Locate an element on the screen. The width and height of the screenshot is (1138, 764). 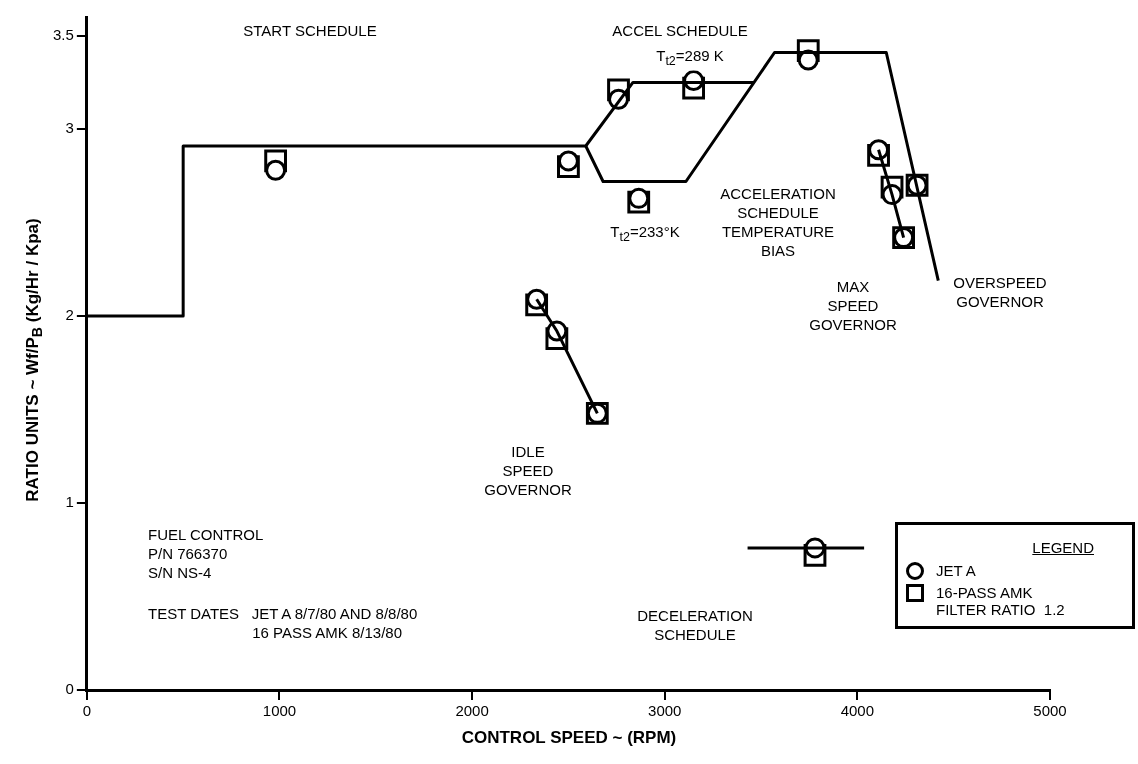
legend-title: LEGEND is located at coordinates (1062, 547).